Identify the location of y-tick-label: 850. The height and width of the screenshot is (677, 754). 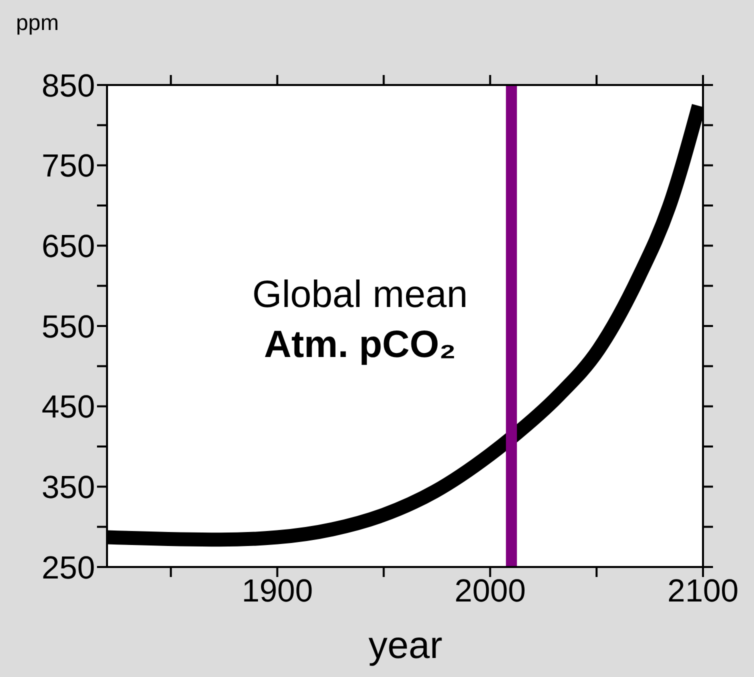
(68, 85).